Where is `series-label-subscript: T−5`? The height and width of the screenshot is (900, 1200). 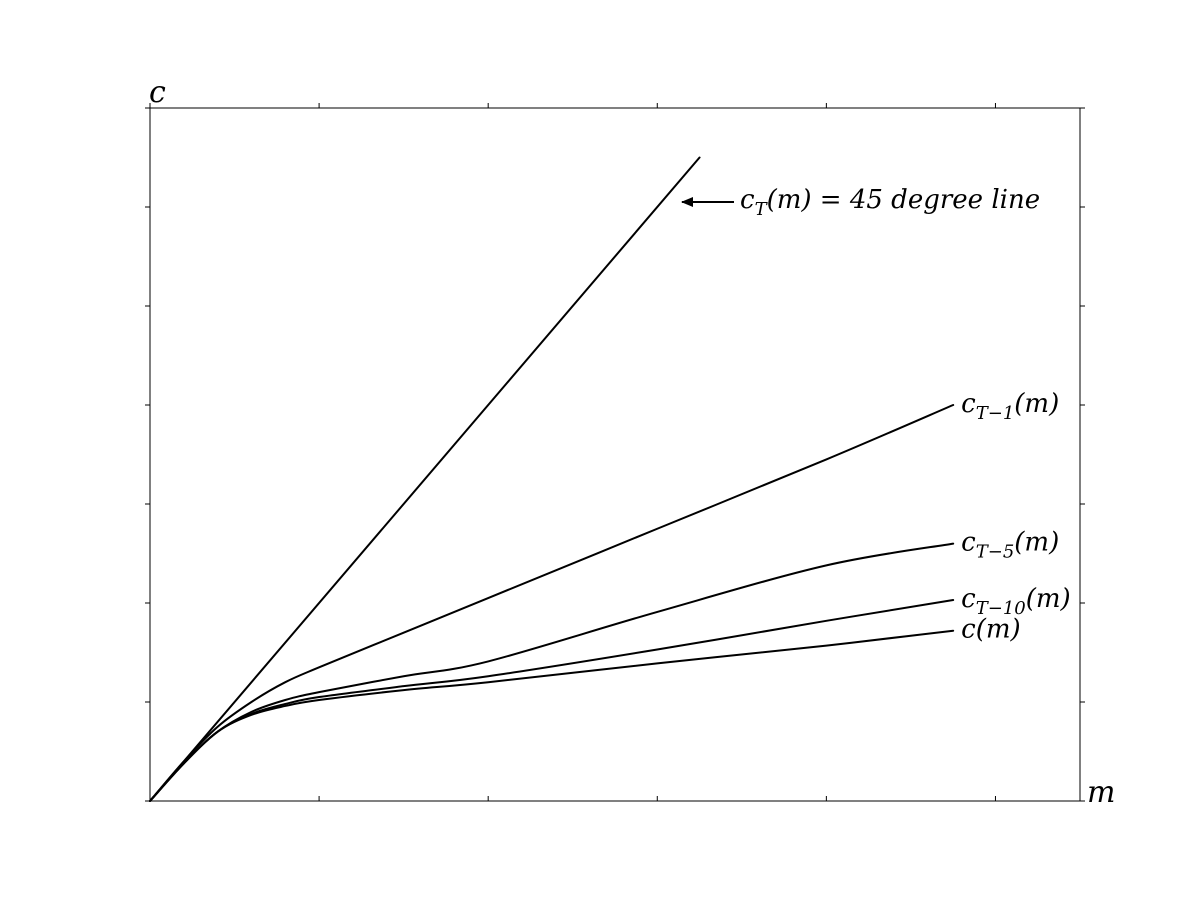
series-label-subscript: T−5 is located at coordinates (995, 552).